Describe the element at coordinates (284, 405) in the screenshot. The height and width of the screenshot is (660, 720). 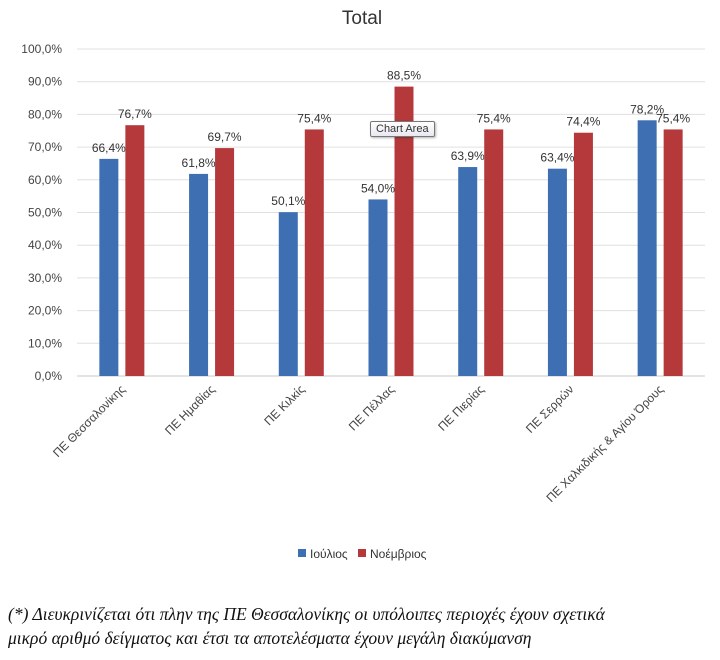
I see `x-tick-label: ΠΕ Κιλκίς` at that location.